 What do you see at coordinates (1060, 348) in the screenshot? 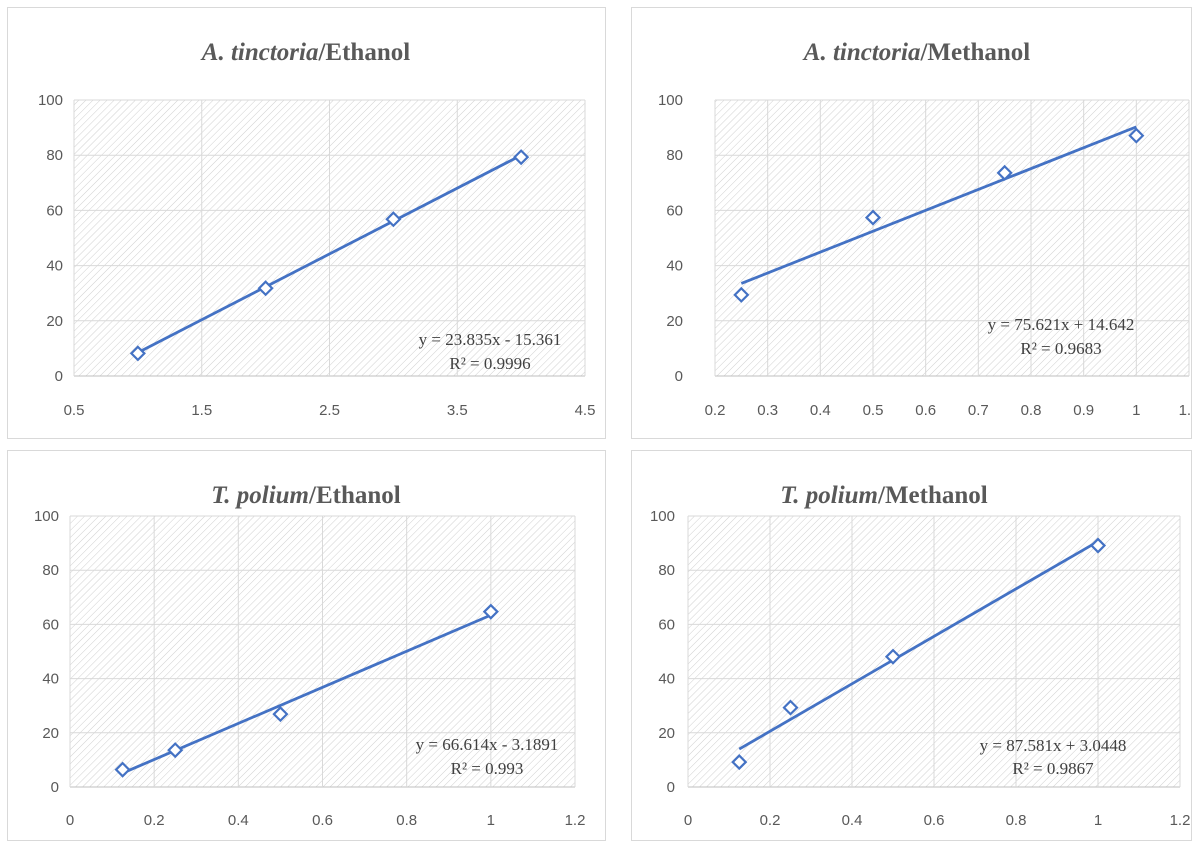
I see `r-squared-label: R² = 0.9683` at bounding box center [1060, 348].